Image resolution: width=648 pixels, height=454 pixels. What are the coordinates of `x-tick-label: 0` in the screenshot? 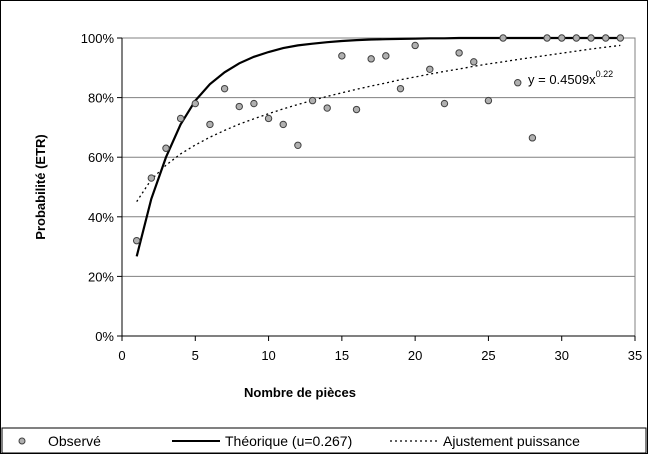 It's located at (121, 355).